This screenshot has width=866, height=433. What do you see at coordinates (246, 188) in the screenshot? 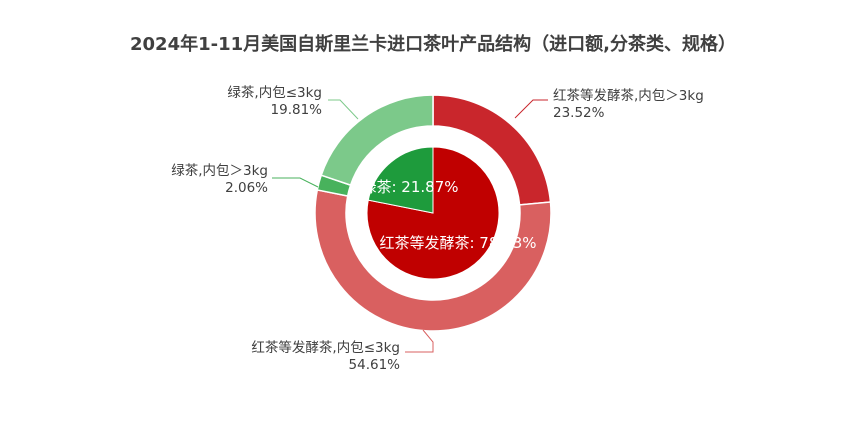
I see `outer-label-pct-2: 2.06%` at bounding box center [246, 188].